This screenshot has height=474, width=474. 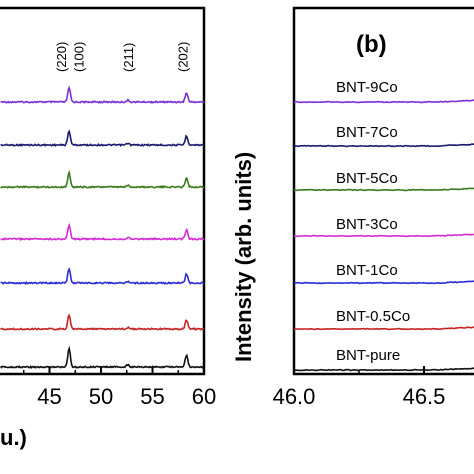 I want to click on panel-b-ylabel: Intensity (arb. units), so click(x=243, y=257).